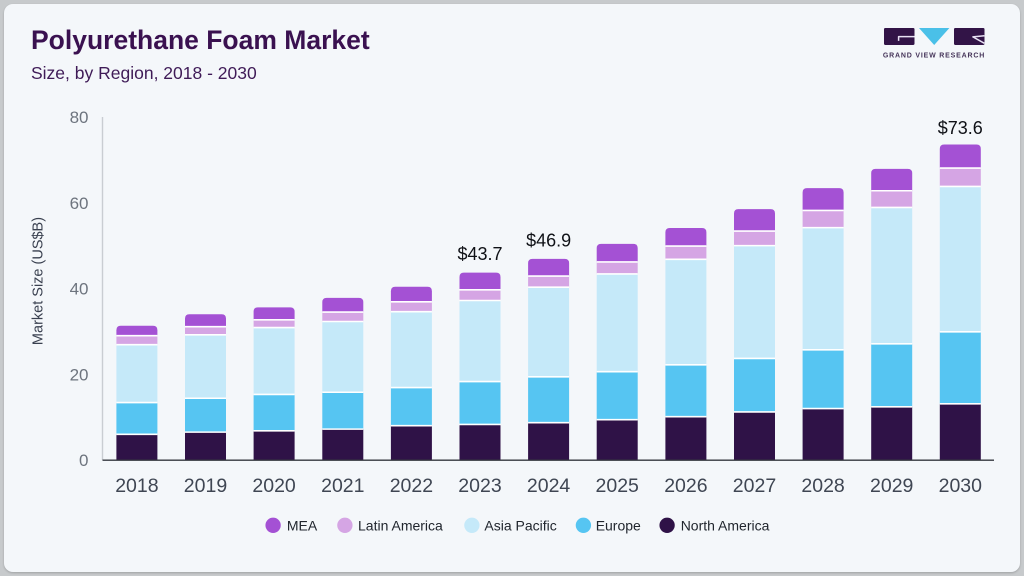 The height and width of the screenshot is (576, 1024). Describe the element at coordinates (822, 486) in the screenshot. I see `svg-text: 2028` at that location.